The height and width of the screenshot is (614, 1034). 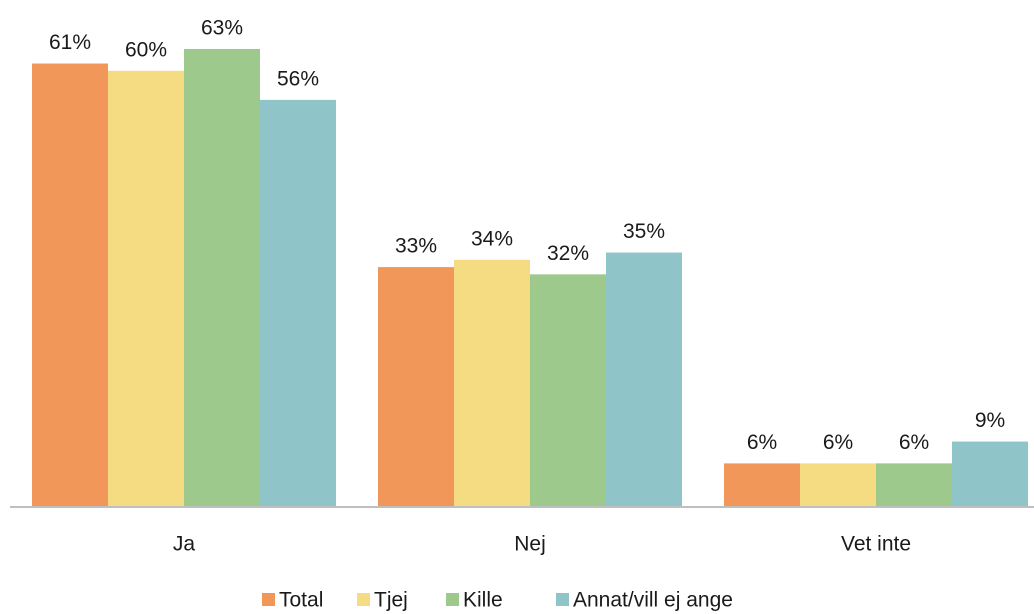 What do you see at coordinates (416, 246) in the screenshot?
I see `data-label: 33%` at bounding box center [416, 246].